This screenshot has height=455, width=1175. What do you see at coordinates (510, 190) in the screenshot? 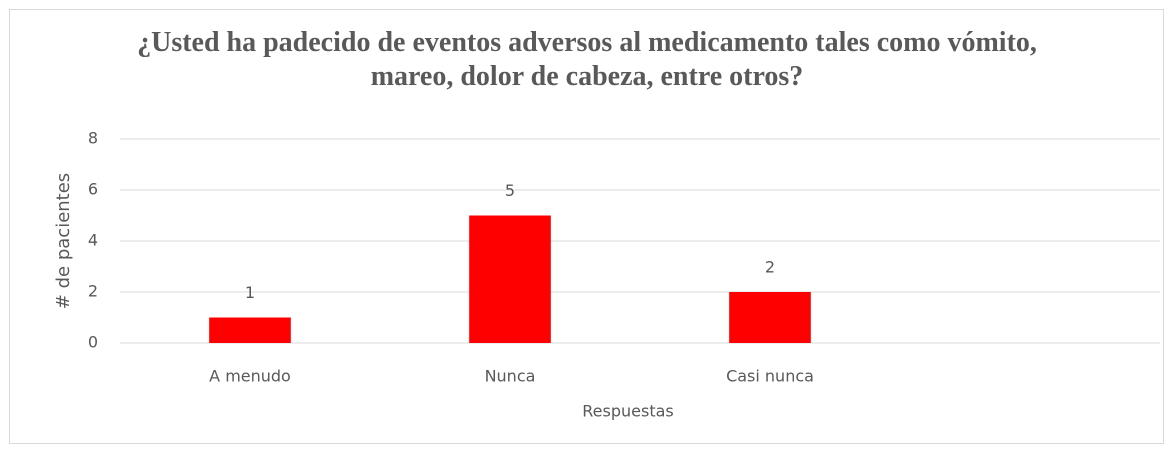
I see `data-label: 5` at bounding box center [510, 190].